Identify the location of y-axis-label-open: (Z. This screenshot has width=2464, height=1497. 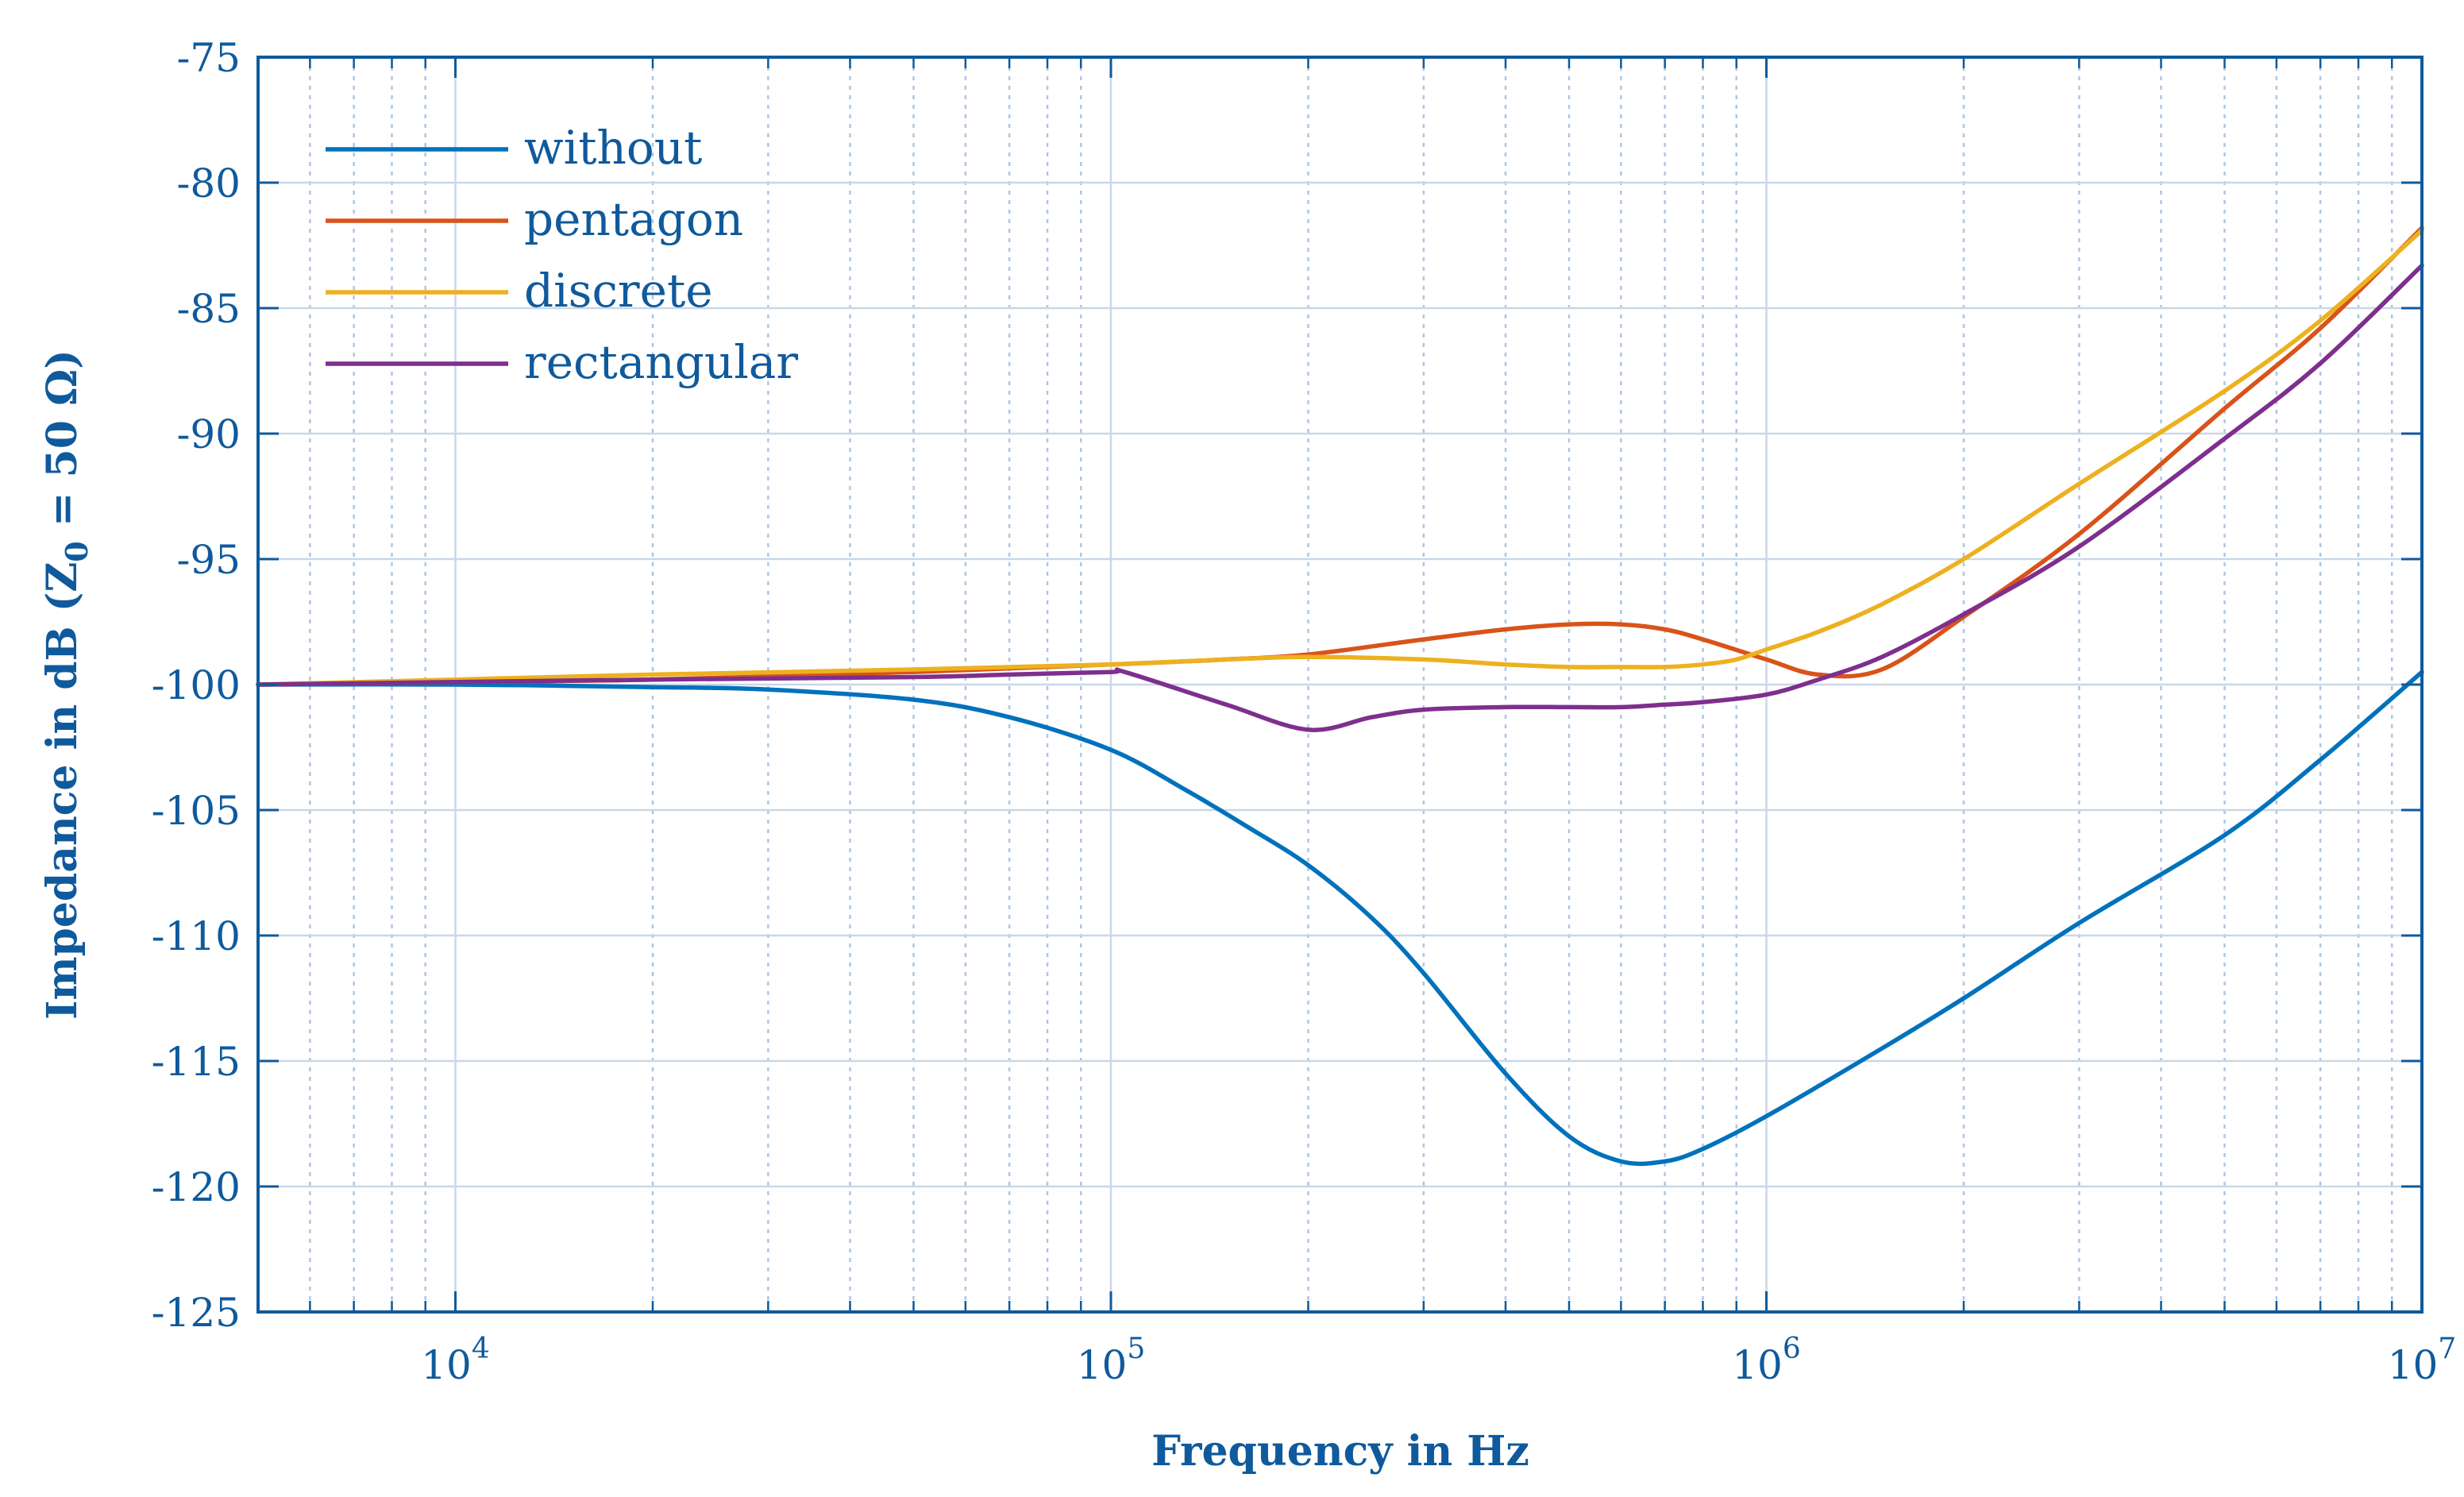
(62, 594).